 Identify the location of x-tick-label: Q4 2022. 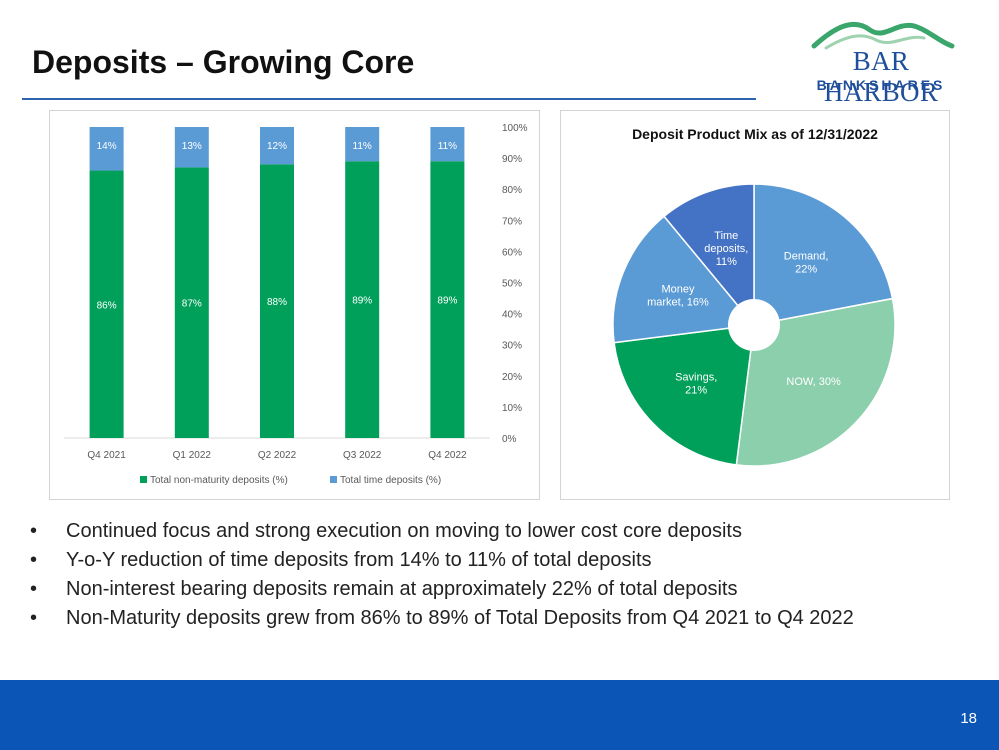
(447, 455).